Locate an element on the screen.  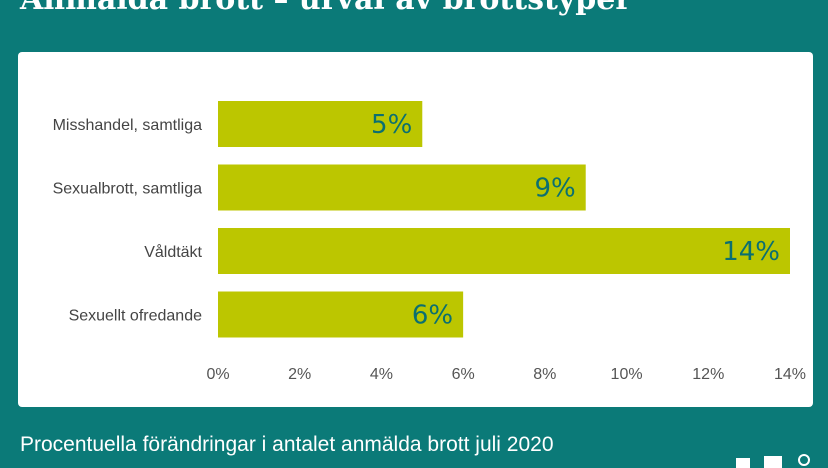
data-label: 6% is located at coordinates (432, 316).